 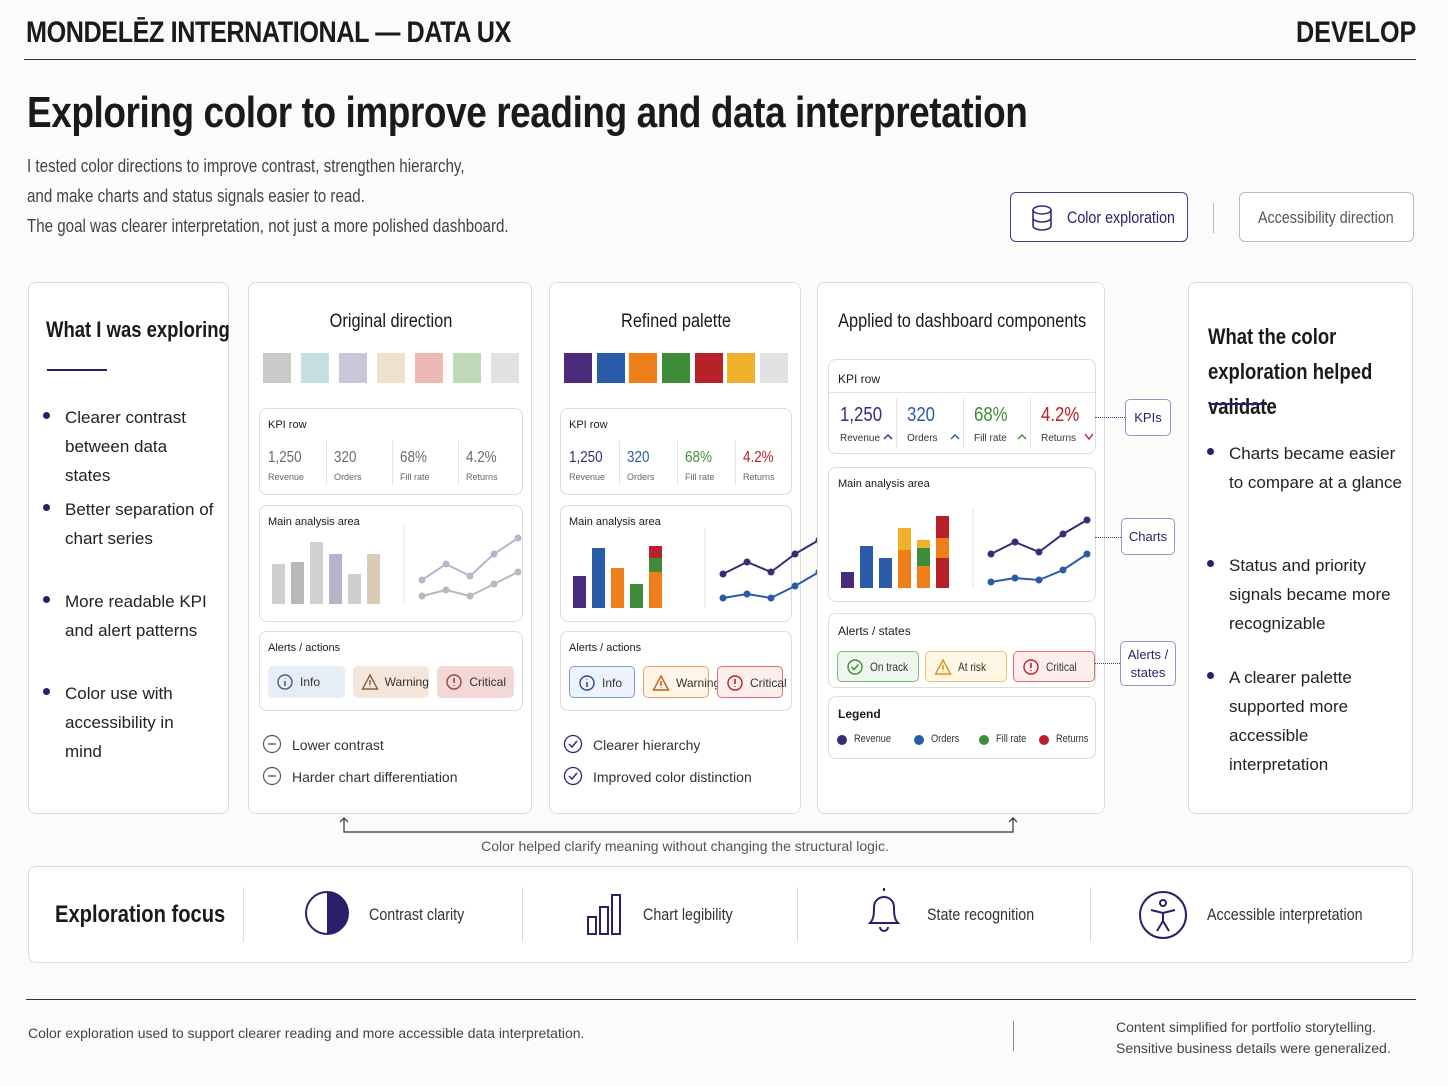 I want to click on alert-pill: Warning, so click(x=681, y=682).